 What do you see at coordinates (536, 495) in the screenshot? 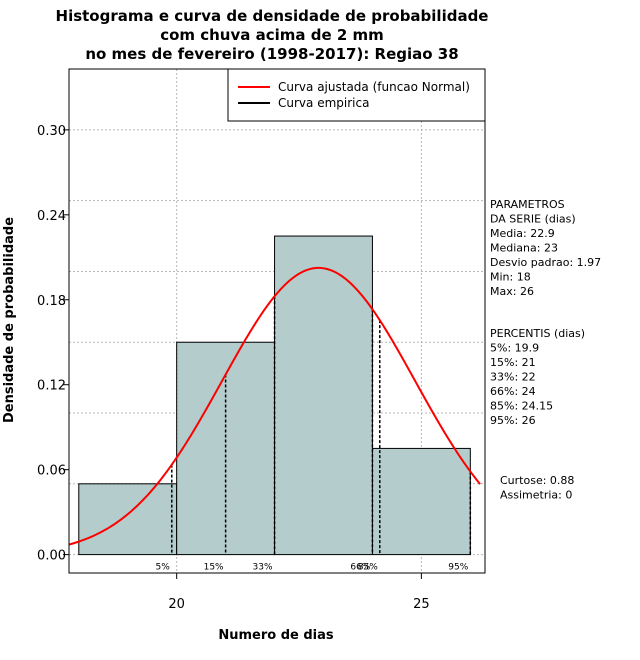
I see `stats-line: Assimetria: 0` at bounding box center [536, 495].